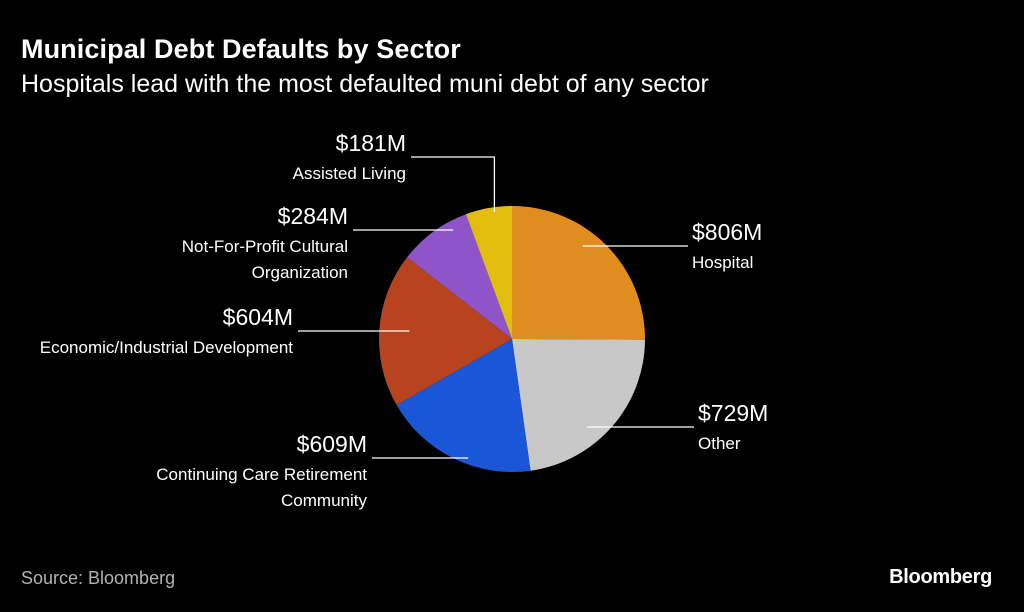  What do you see at coordinates (313, 216) in the screenshot?
I see `value-label-not-for-profit-cultural-organization: $284M` at bounding box center [313, 216].